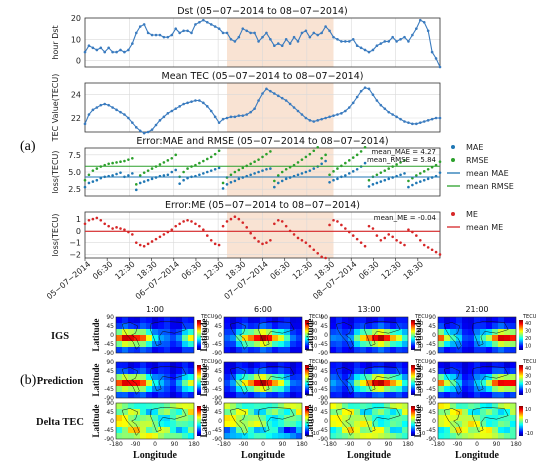 The image size is (550, 475). Describe the element at coordinates (280, 235) in the screenshot. I see `highlight-band` at that location.